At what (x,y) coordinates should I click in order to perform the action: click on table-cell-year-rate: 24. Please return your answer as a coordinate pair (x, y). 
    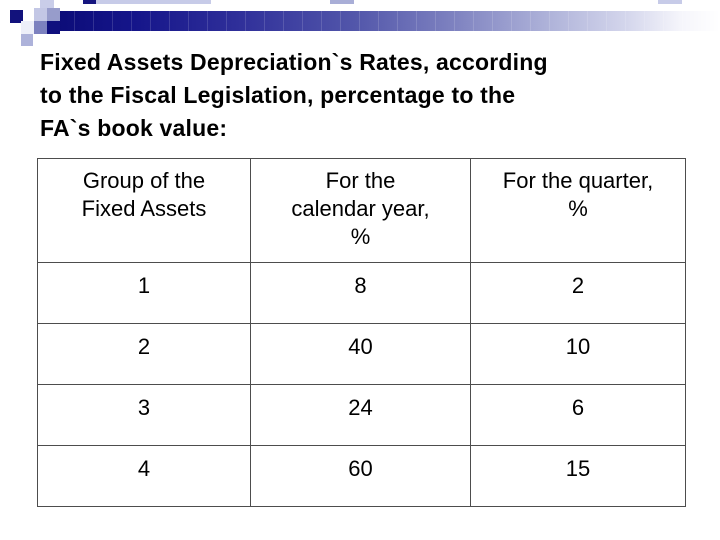
    Looking at the image, I should click on (360, 415).